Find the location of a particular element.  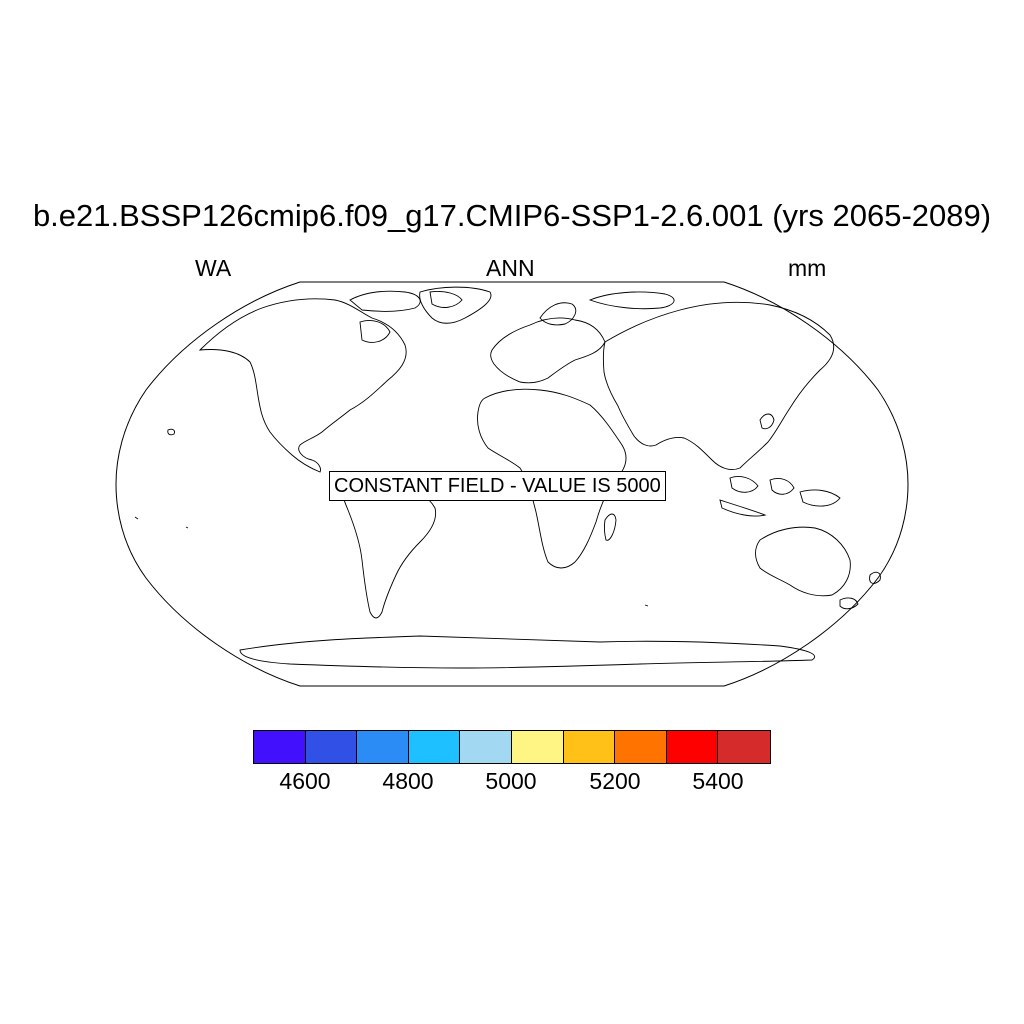

colorbar is located at coordinates (512, 747).